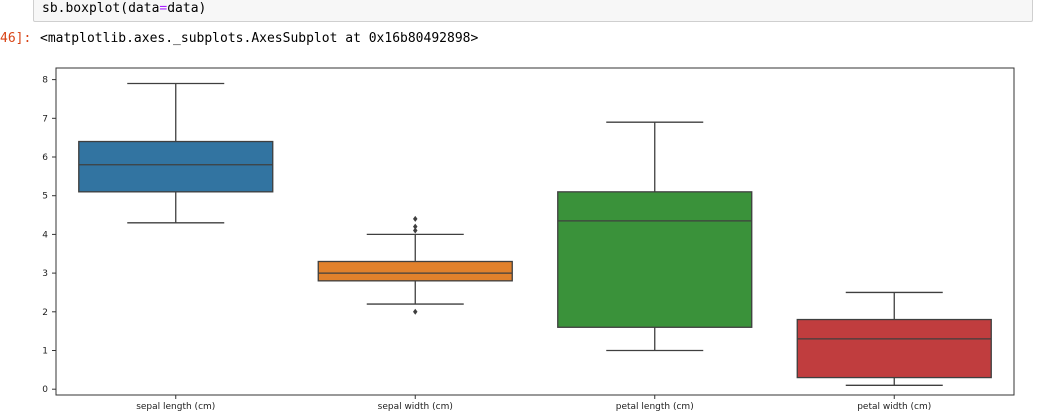 The width and height of the screenshot is (1048, 416). What do you see at coordinates (45, 235) in the screenshot?
I see `y-tick-label-4: 4` at bounding box center [45, 235].